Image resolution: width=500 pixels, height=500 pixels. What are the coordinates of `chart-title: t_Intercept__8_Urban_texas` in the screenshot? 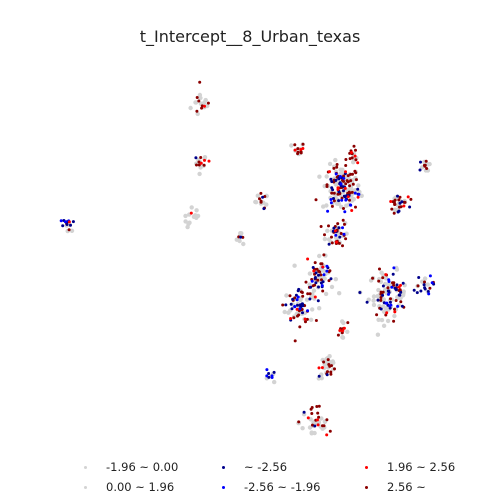 It's located at (250, 36).